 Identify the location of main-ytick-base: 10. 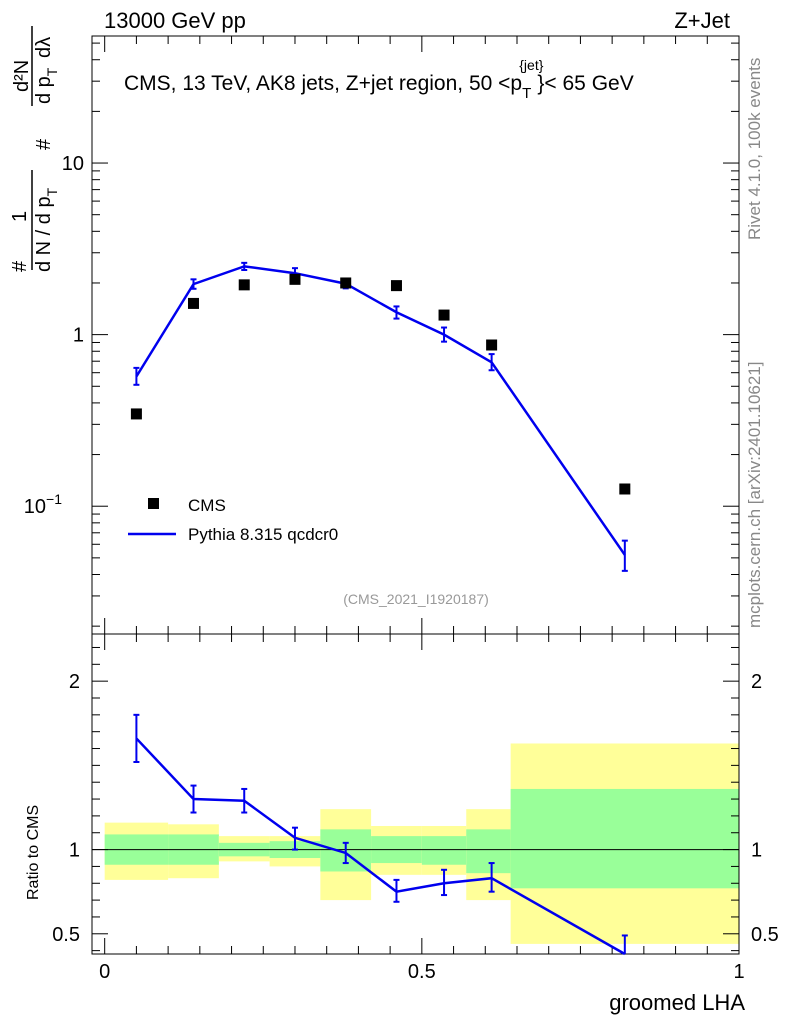
(35, 507).